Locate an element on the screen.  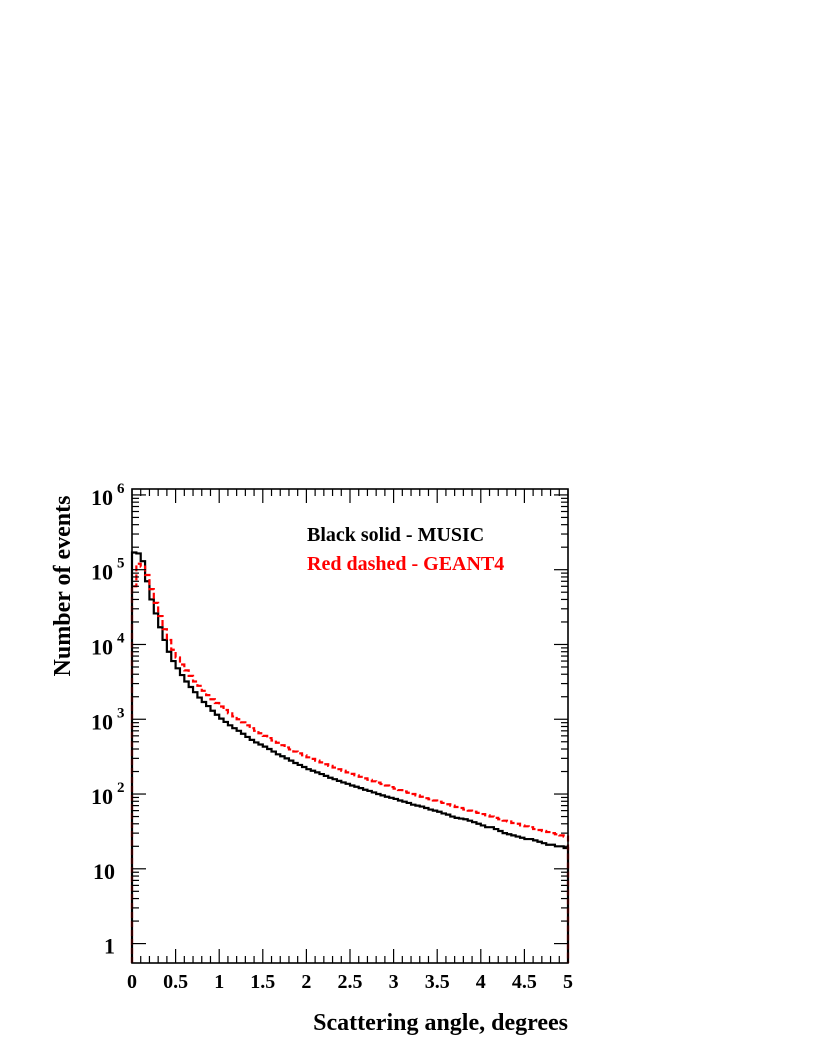
y-tick-label: 10 6 is located at coordinates (108, 495).